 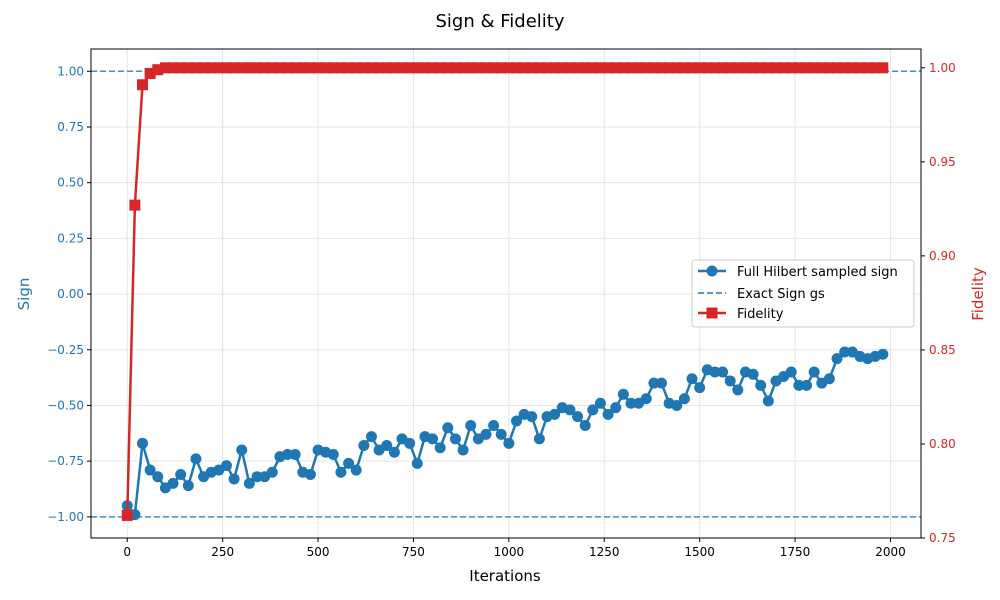 What do you see at coordinates (65, 461) in the screenshot?
I see `y-left-tick-label: −0.75` at bounding box center [65, 461].